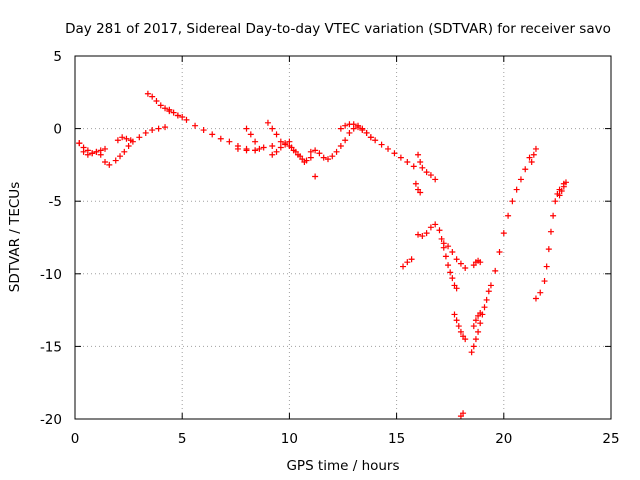 Image resolution: width=640 pixels, height=480 pixels. What do you see at coordinates (55, 202) in the screenshot?
I see `y-tick-label: -5` at bounding box center [55, 202].